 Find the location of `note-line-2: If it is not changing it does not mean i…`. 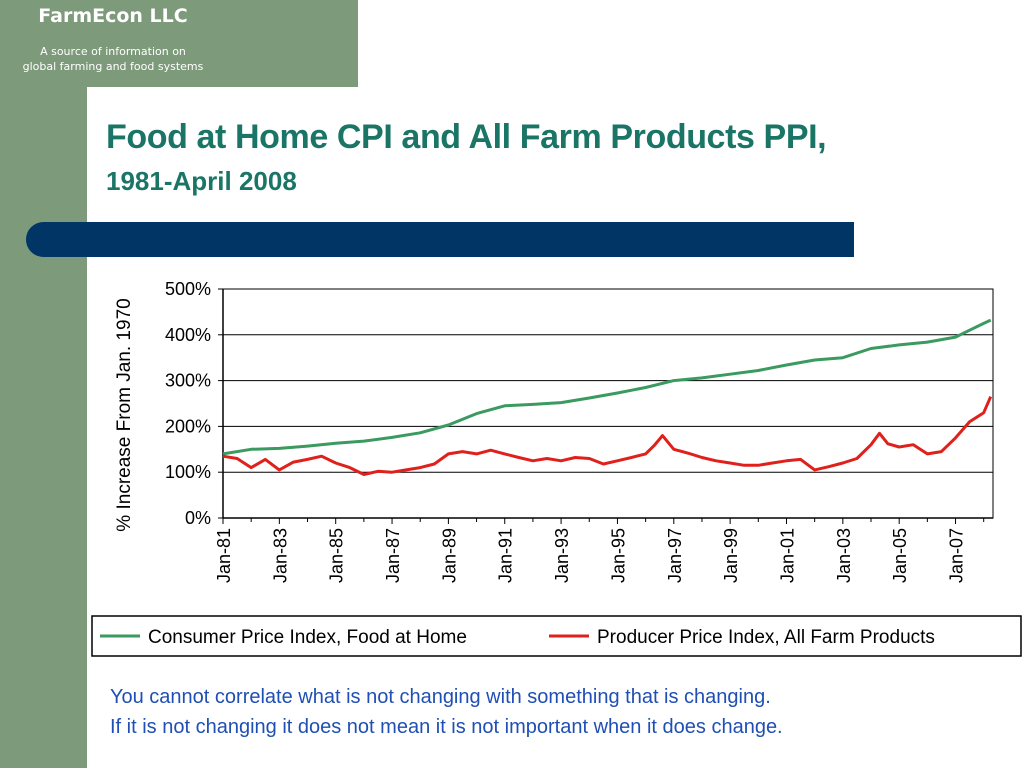

note-line-2: If it is not changing it does not mean i… is located at coordinates (446, 727).